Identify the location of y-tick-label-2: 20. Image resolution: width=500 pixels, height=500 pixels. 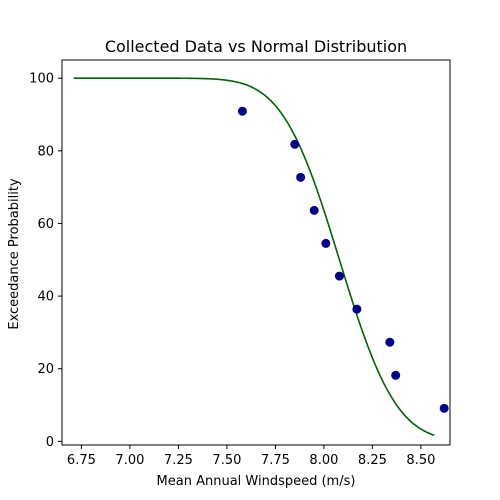
(45, 369).